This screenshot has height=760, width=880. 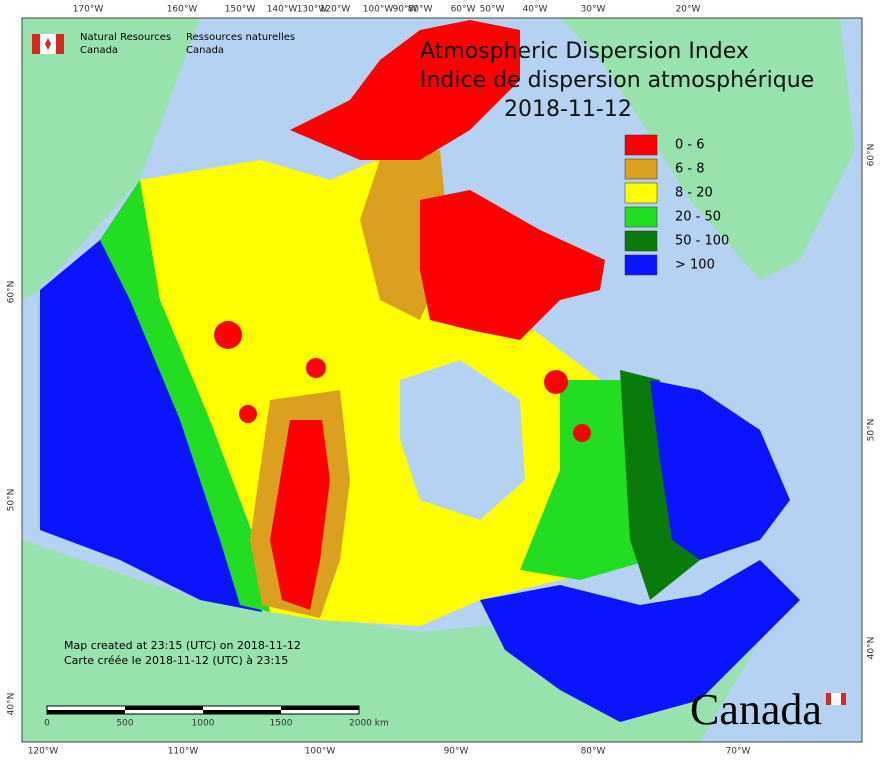 I want to click on greenland, so click(x=707, y=149).